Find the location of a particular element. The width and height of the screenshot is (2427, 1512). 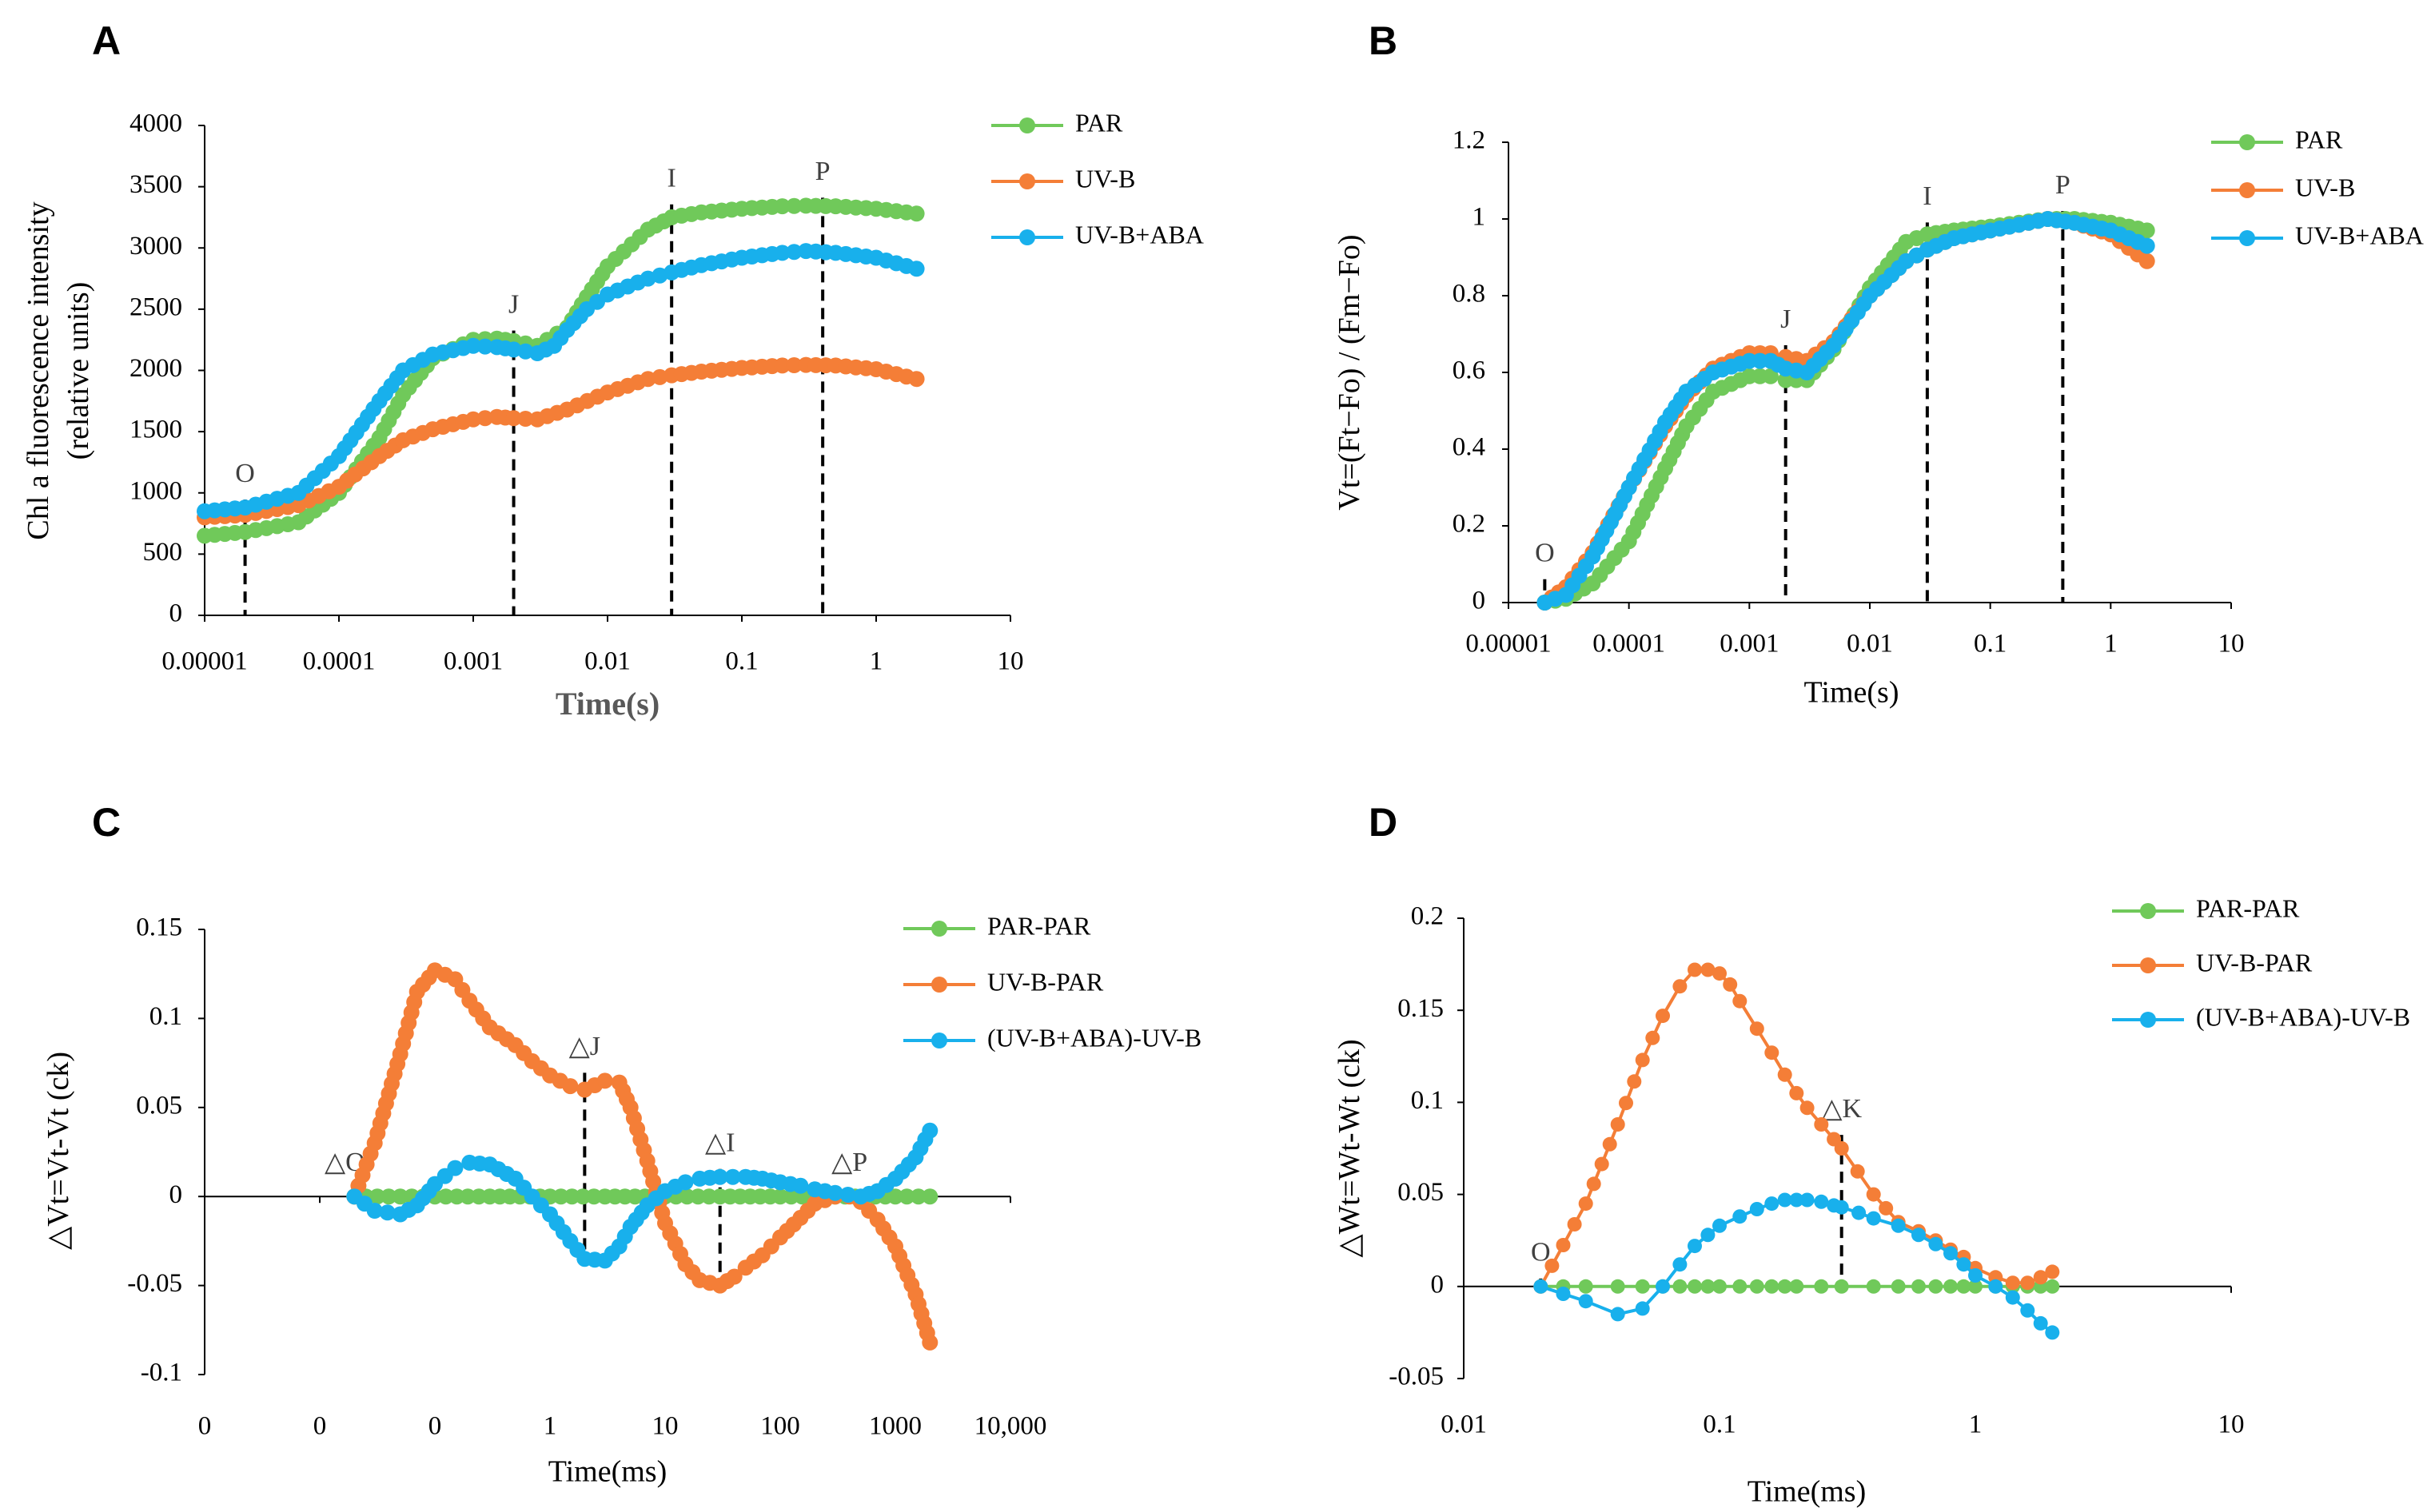

legend-label: UV-B+ABA is located at coordinates (1139, 234).